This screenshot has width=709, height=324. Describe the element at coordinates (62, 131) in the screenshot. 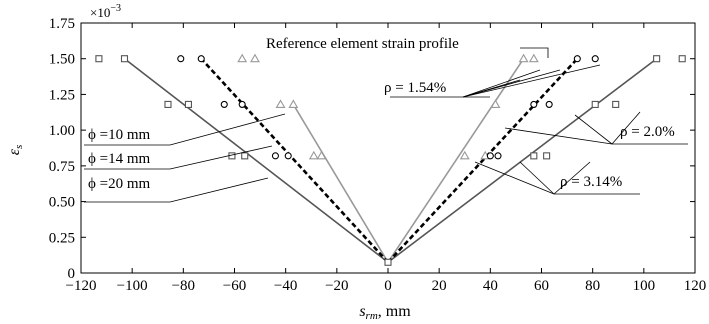

I see `y-tick-label: 1.00` at that location.